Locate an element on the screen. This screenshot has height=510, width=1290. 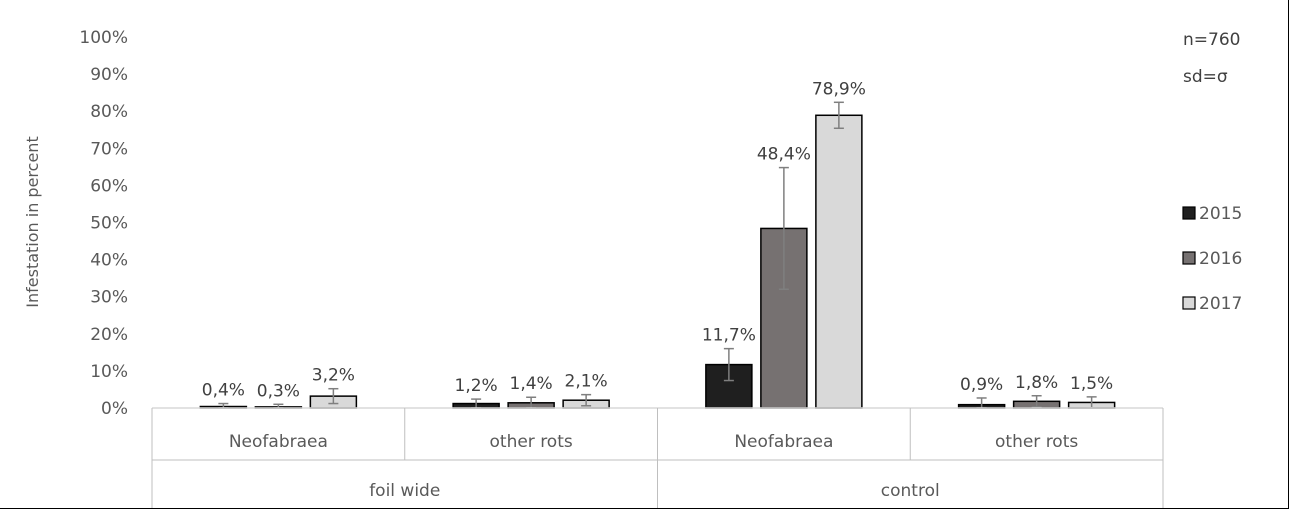
y-tick-label: 30% is located at coordinates (109, 298).